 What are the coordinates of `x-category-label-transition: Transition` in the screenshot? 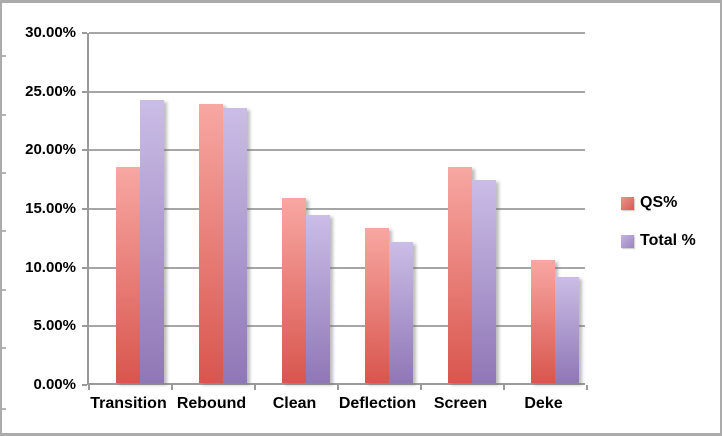 It's located at (128, 403).